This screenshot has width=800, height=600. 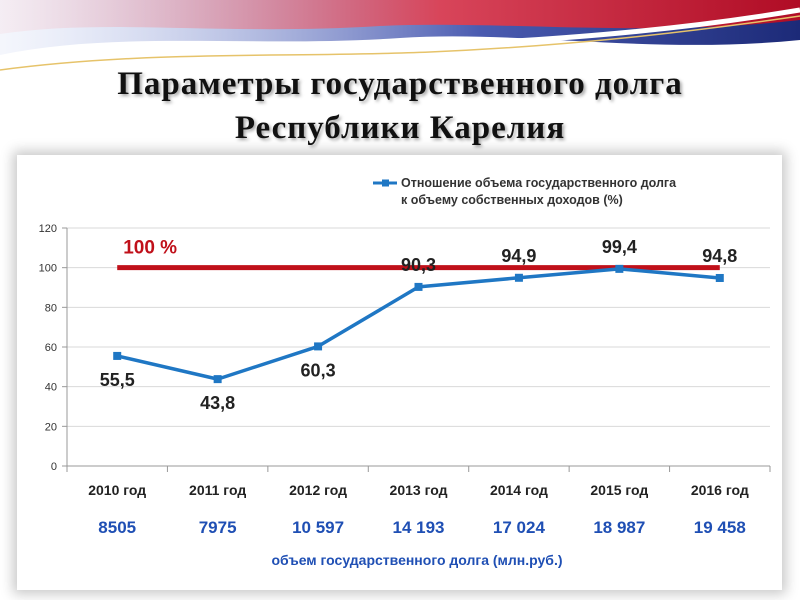 What do you see at coordinates (619, 490) in the screenshot?
I see `x-tick-label: 2015 год` at bounding box center [619, 490].